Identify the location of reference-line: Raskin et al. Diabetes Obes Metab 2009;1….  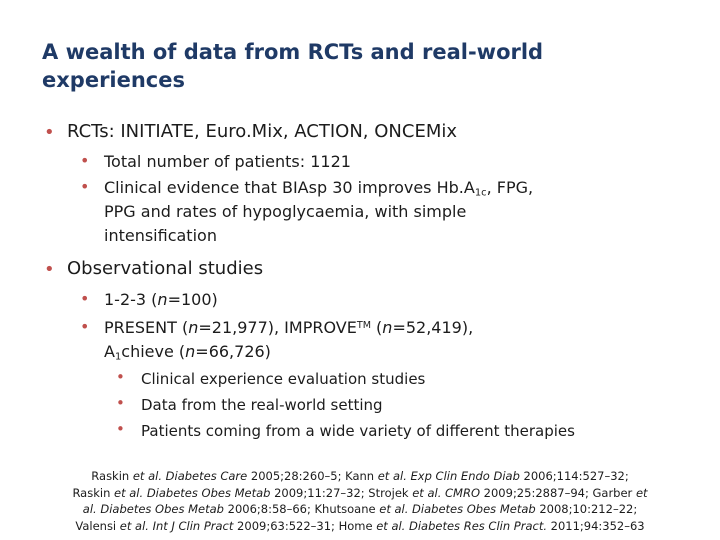
(360, 493).